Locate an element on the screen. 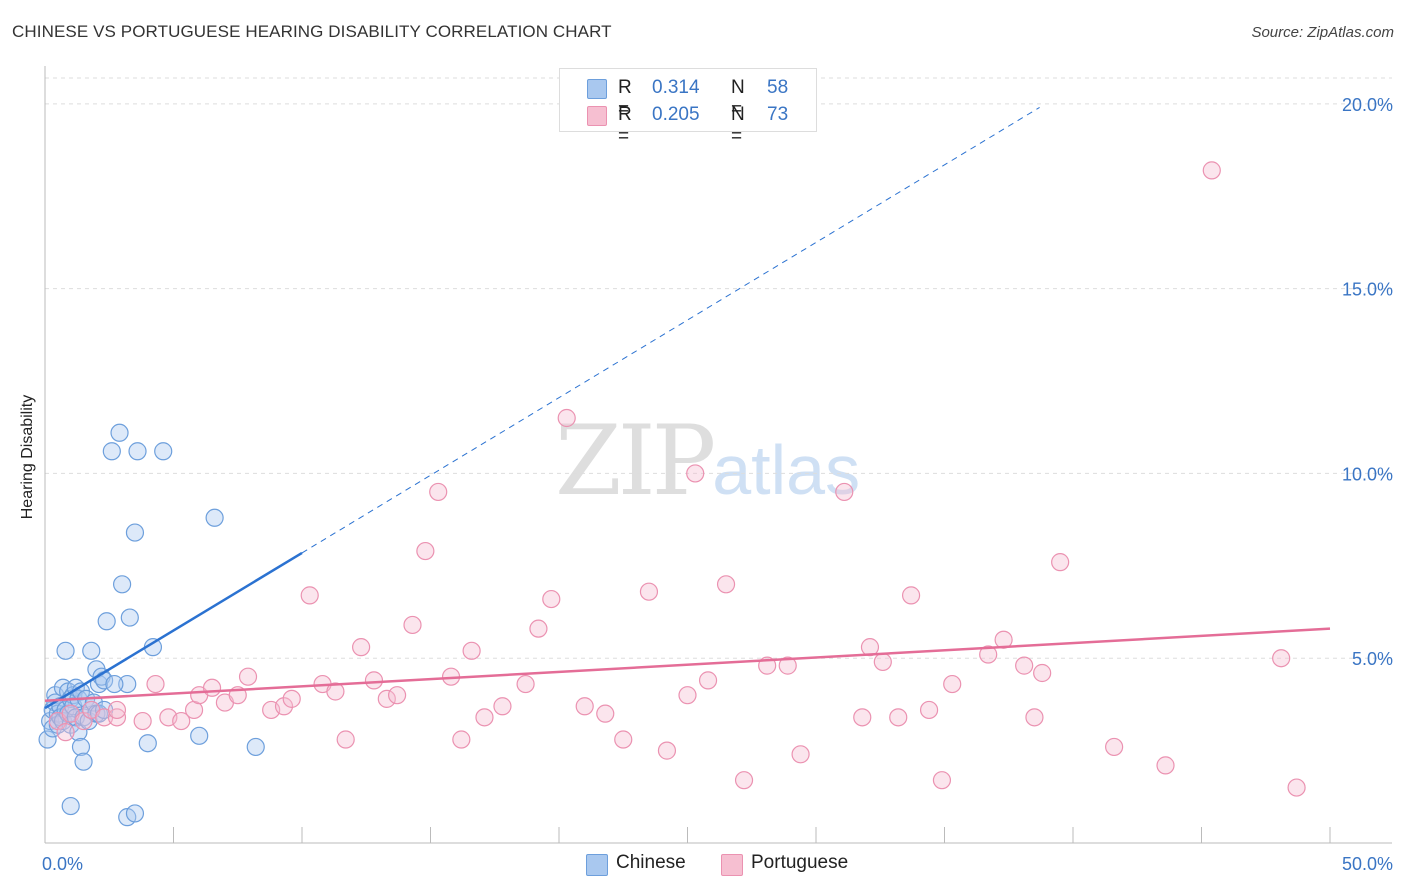  chinese-n-value: 58 is located at coordinates (778, 87).